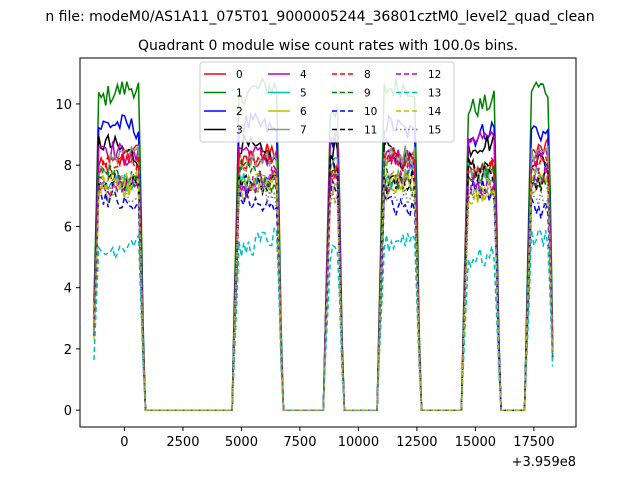 This screenshot has width=640, height=480. Describe the element at coordinates (367, 94) in the screenshot. I see `legend-label-9: 9` at that location.